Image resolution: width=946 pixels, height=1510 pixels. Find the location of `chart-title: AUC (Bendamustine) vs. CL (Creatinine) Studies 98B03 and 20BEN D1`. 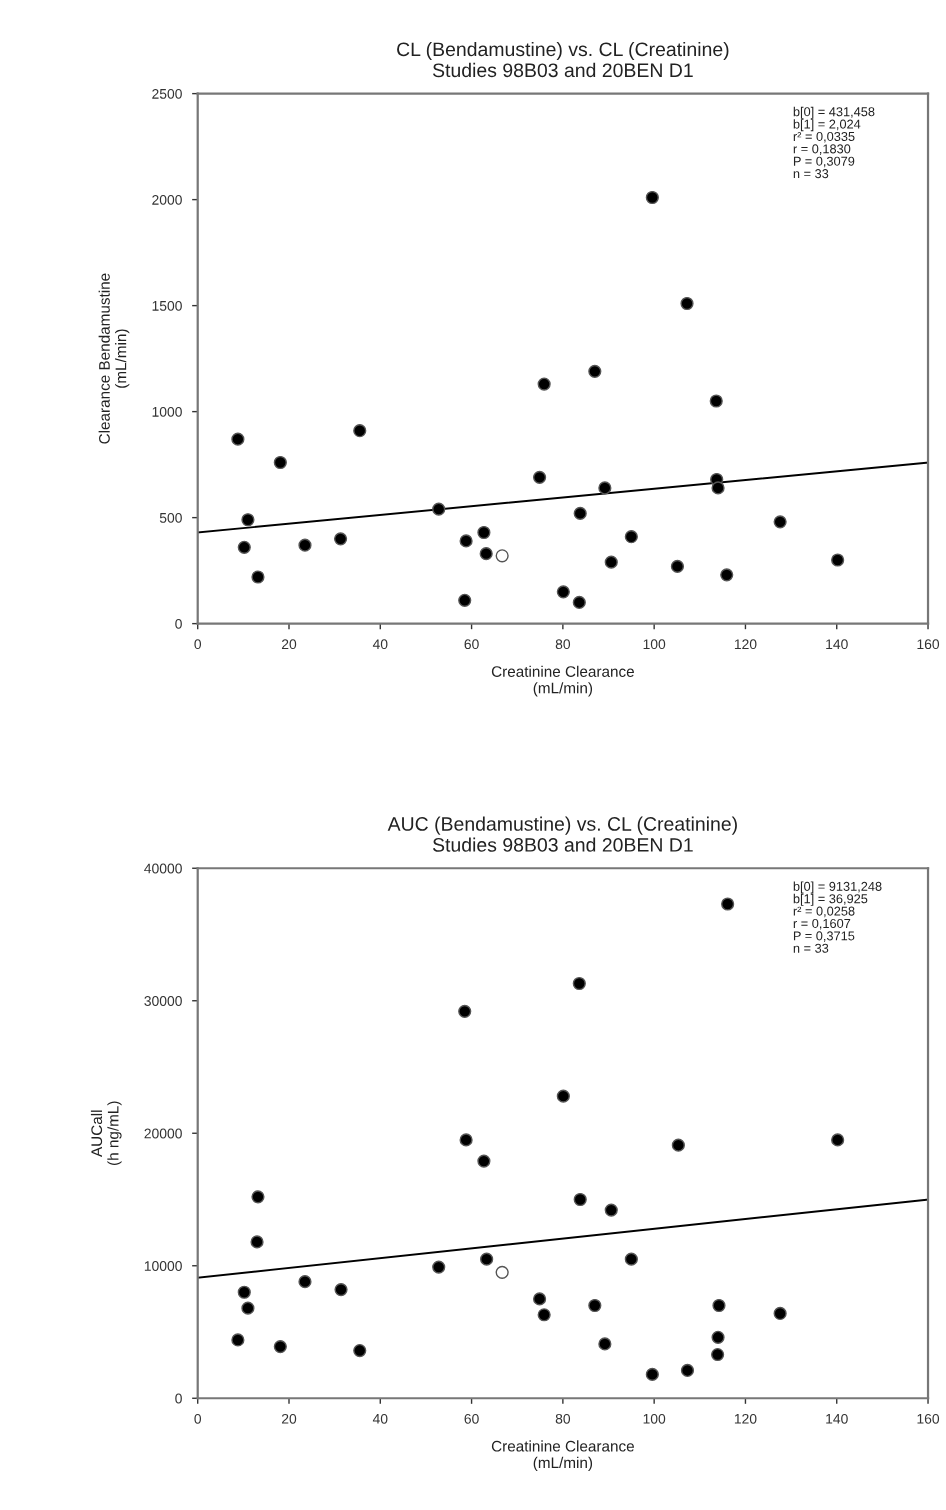

chart-title: AUC (Bendamustine) vs. CL (Creatinine) Studies 98B03 and 20BEN D1 is located at coordinates (562, 834).